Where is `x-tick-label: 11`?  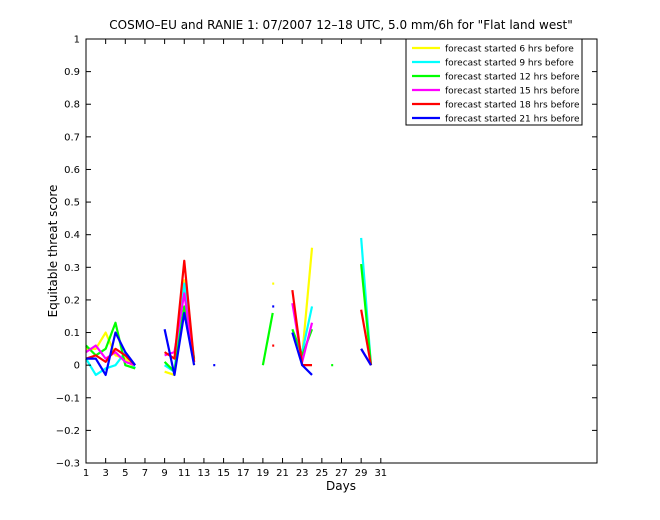 x-tick-label: 11 is located at coordinates (184, 473).